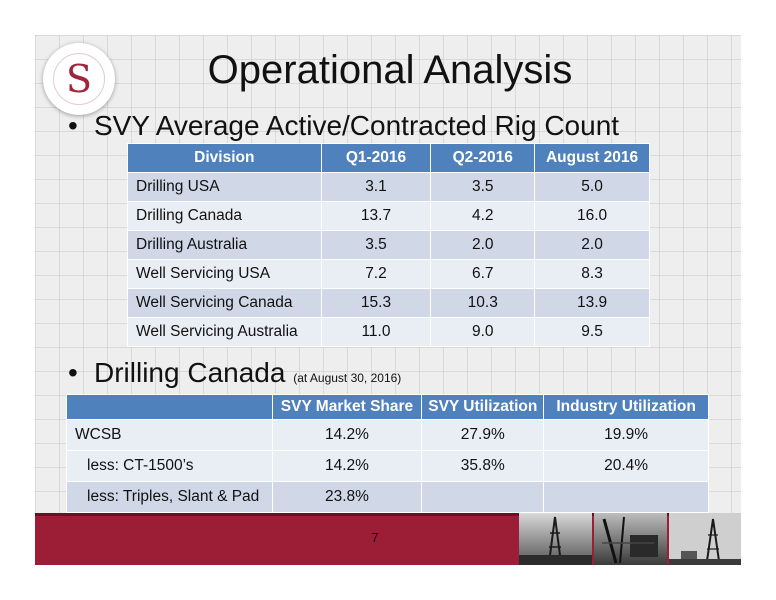  I want to click on slide-title: Operational Analysis, so click(390, 70).